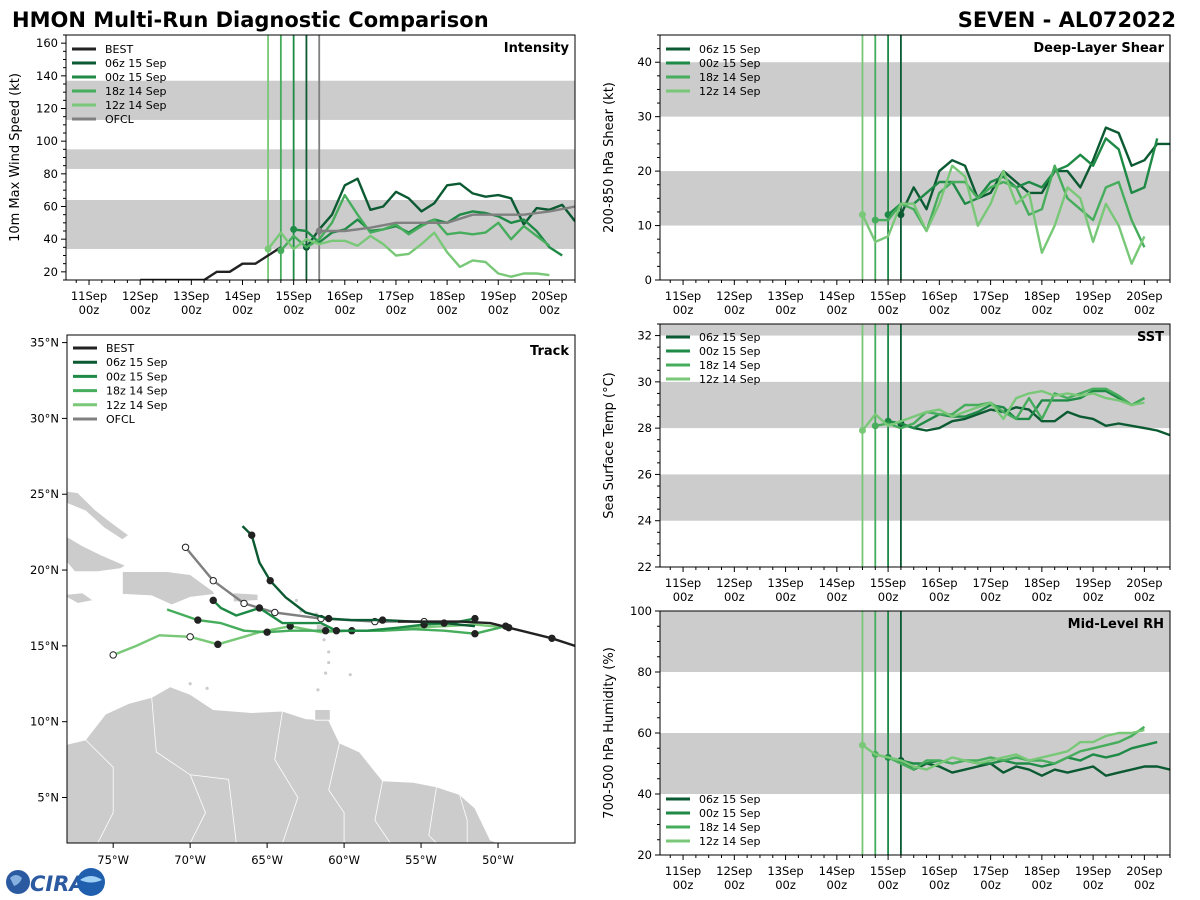 The height and width of the screenshot is (900, 1200). I want to click on shear-ytick-label-10: 10, so click(644, 226).